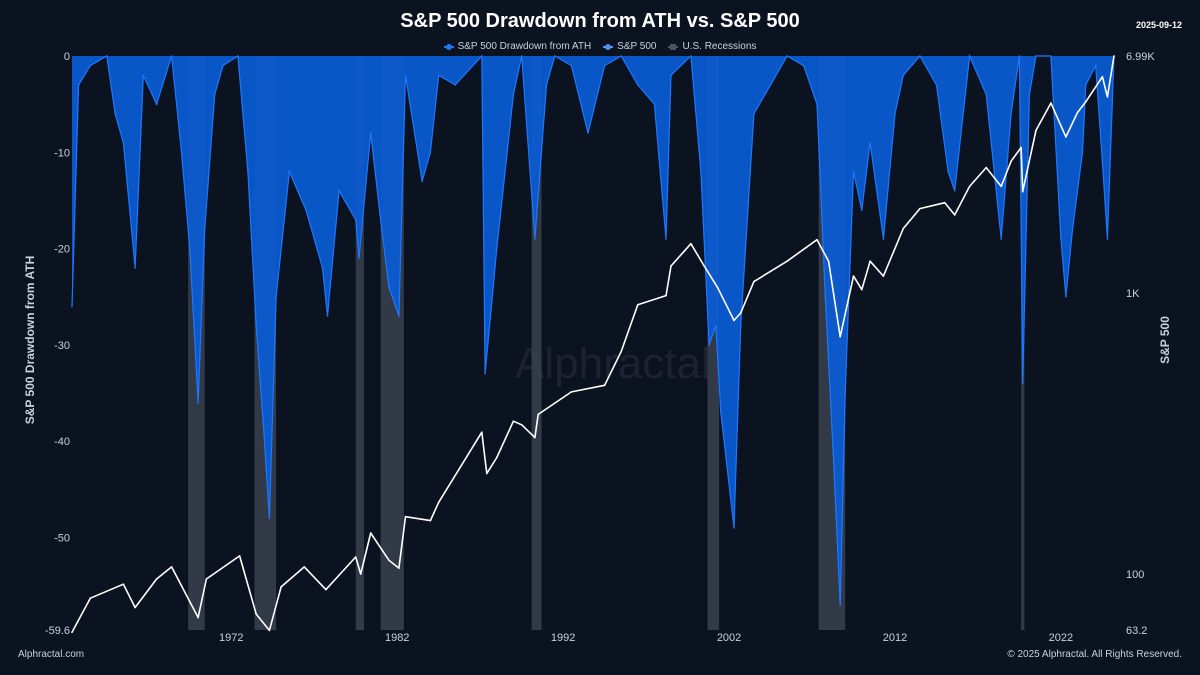 The image size is (1200, 675). Describe the element at coordinates (1140, 57) in the screenshot. I see `right-tick-label: 6.99K` at that location.